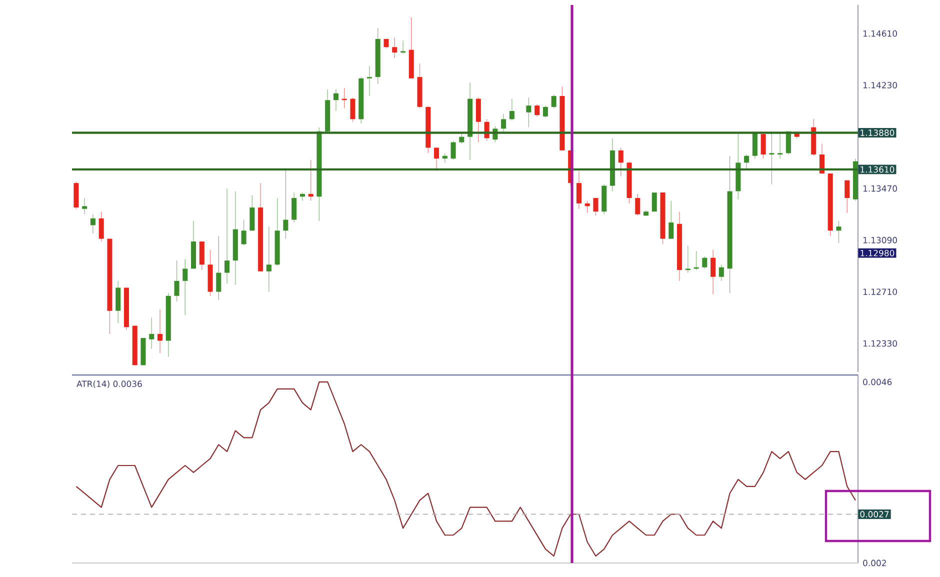  What do you see at coordinates (880, 85) in the screenshot?
I see `y-tick-label: 1.14230` at bounding box center [880, 85].